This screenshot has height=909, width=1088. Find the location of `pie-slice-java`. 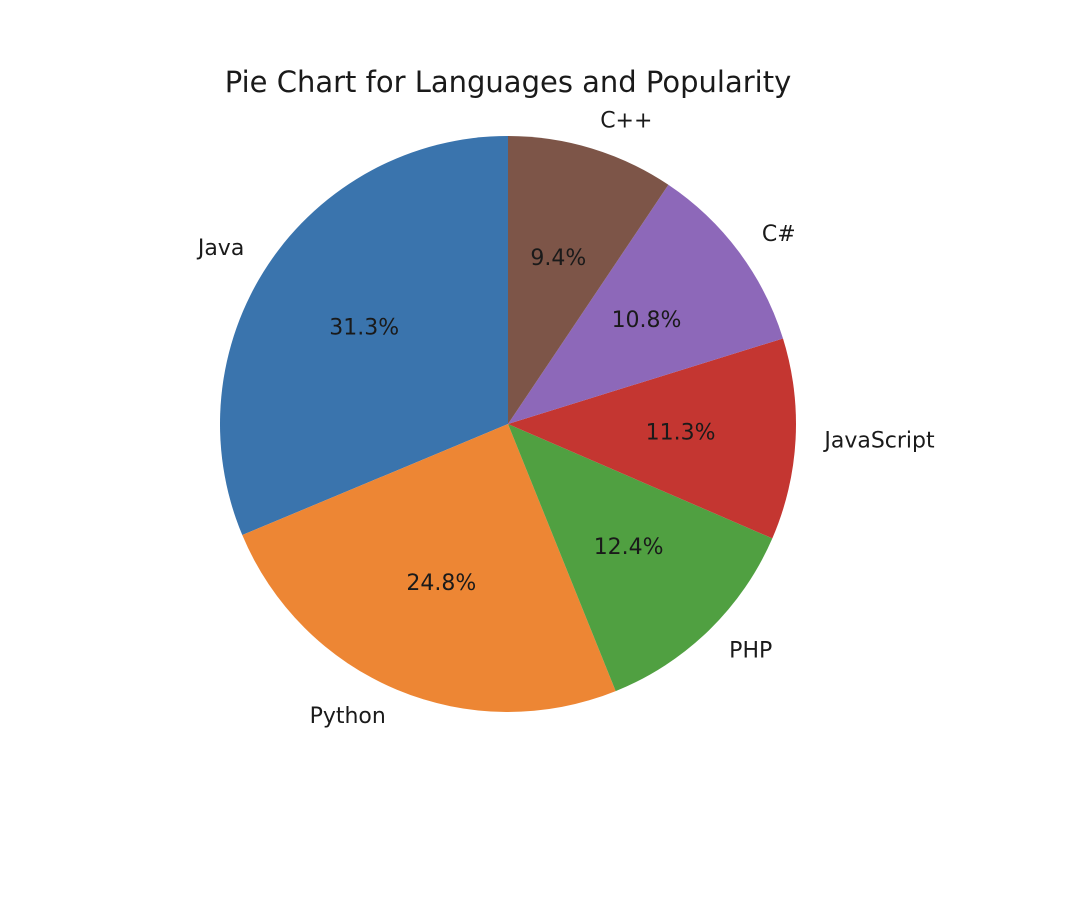

pie-slice-java is located at coordinates (364, 336).